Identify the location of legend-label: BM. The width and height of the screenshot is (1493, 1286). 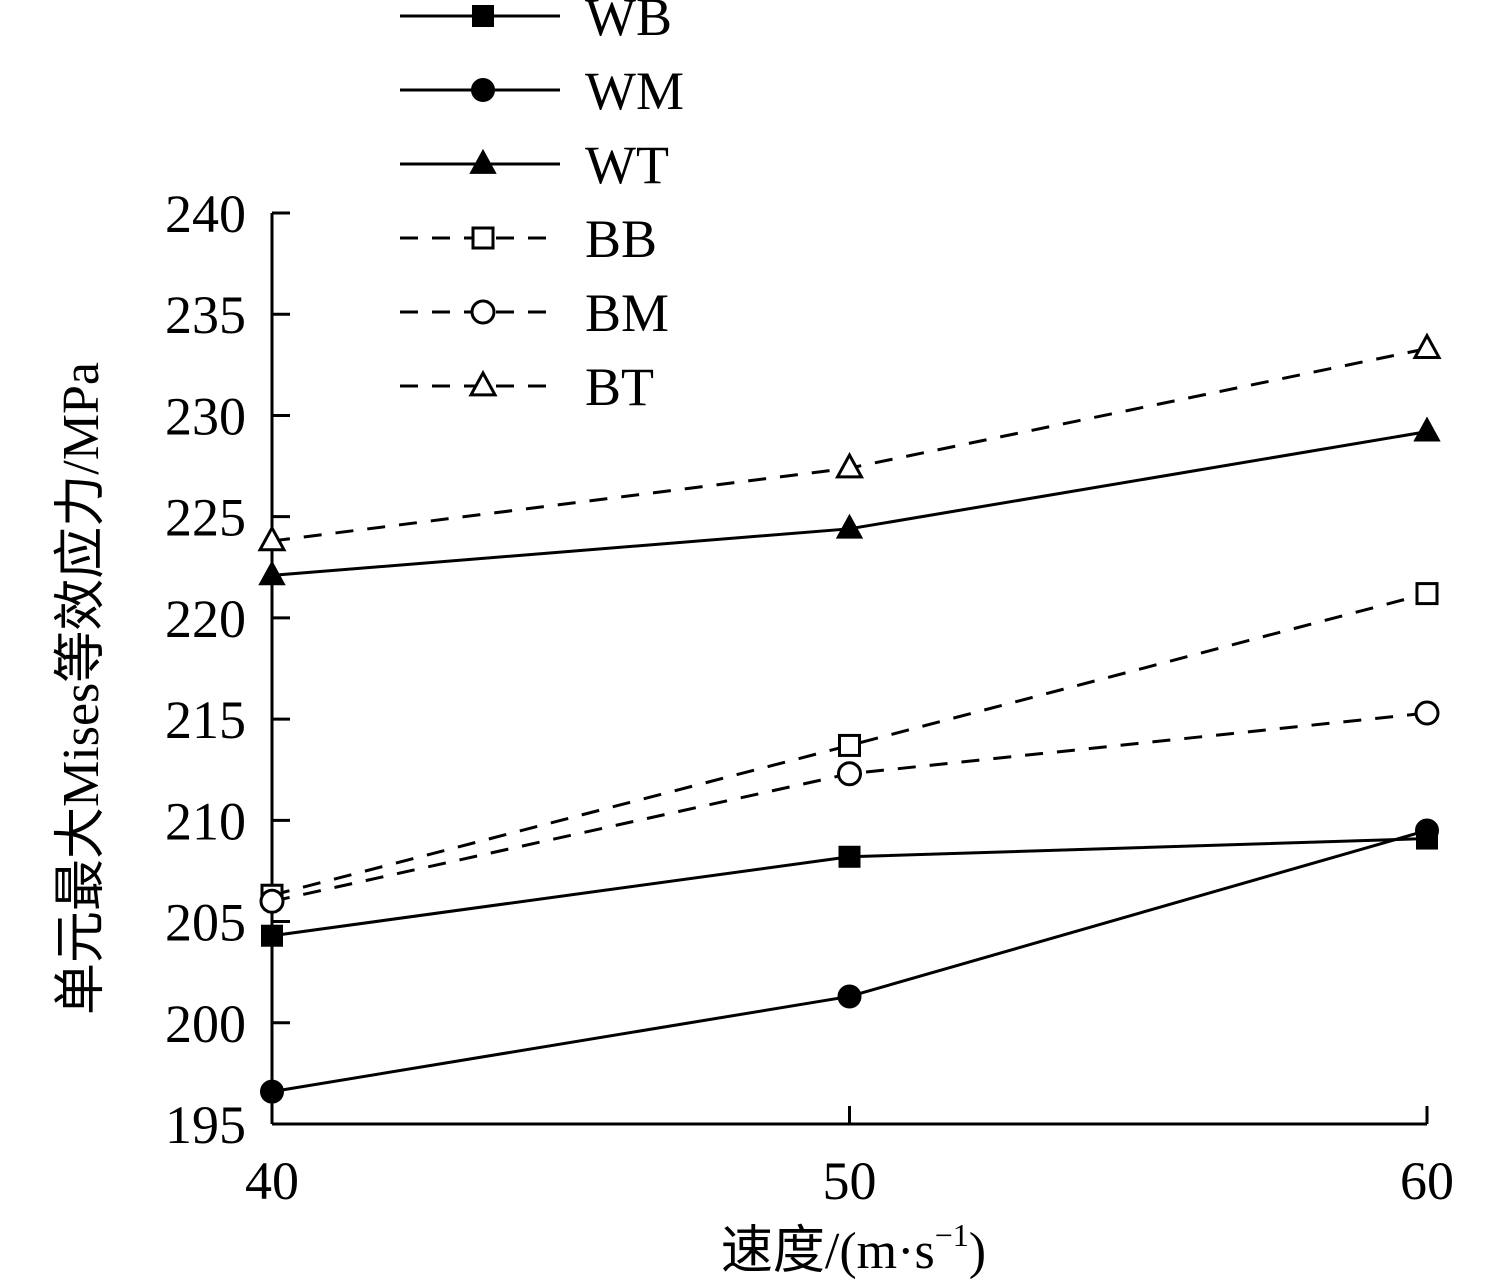
(627, 313).